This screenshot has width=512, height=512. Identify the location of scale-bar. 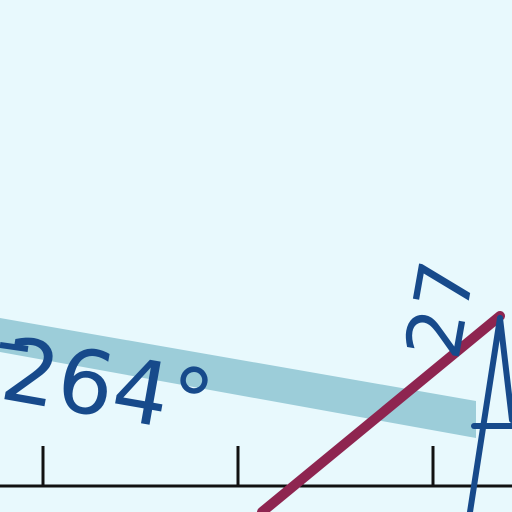
(256, 467).